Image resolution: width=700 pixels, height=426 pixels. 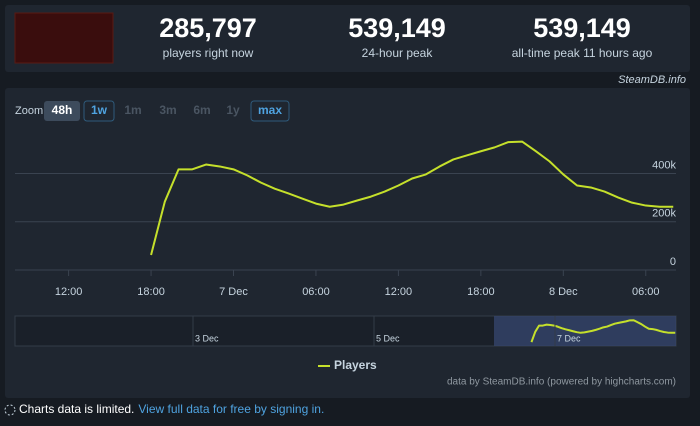 I want to click on zoom-button: 48h, so click(x=62, y=110).